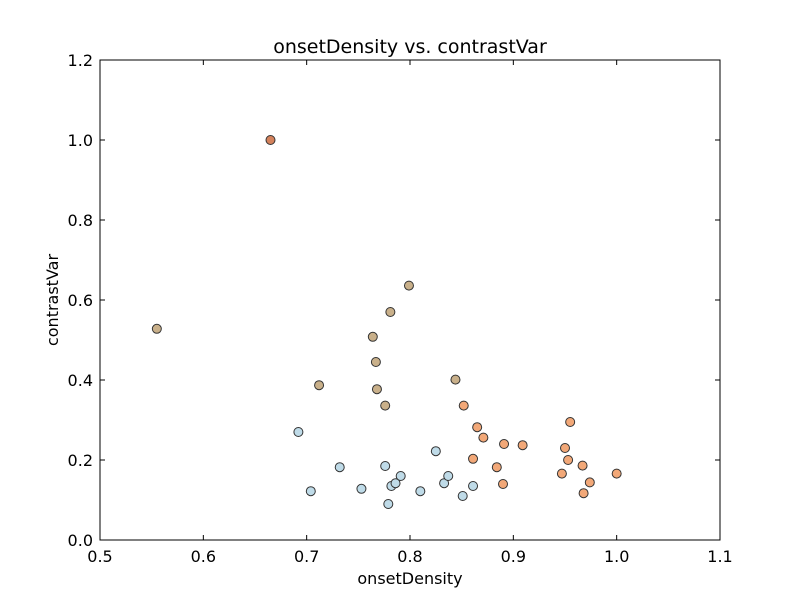  I want to click on x-tick-label: 0.8, so click(409, 556).